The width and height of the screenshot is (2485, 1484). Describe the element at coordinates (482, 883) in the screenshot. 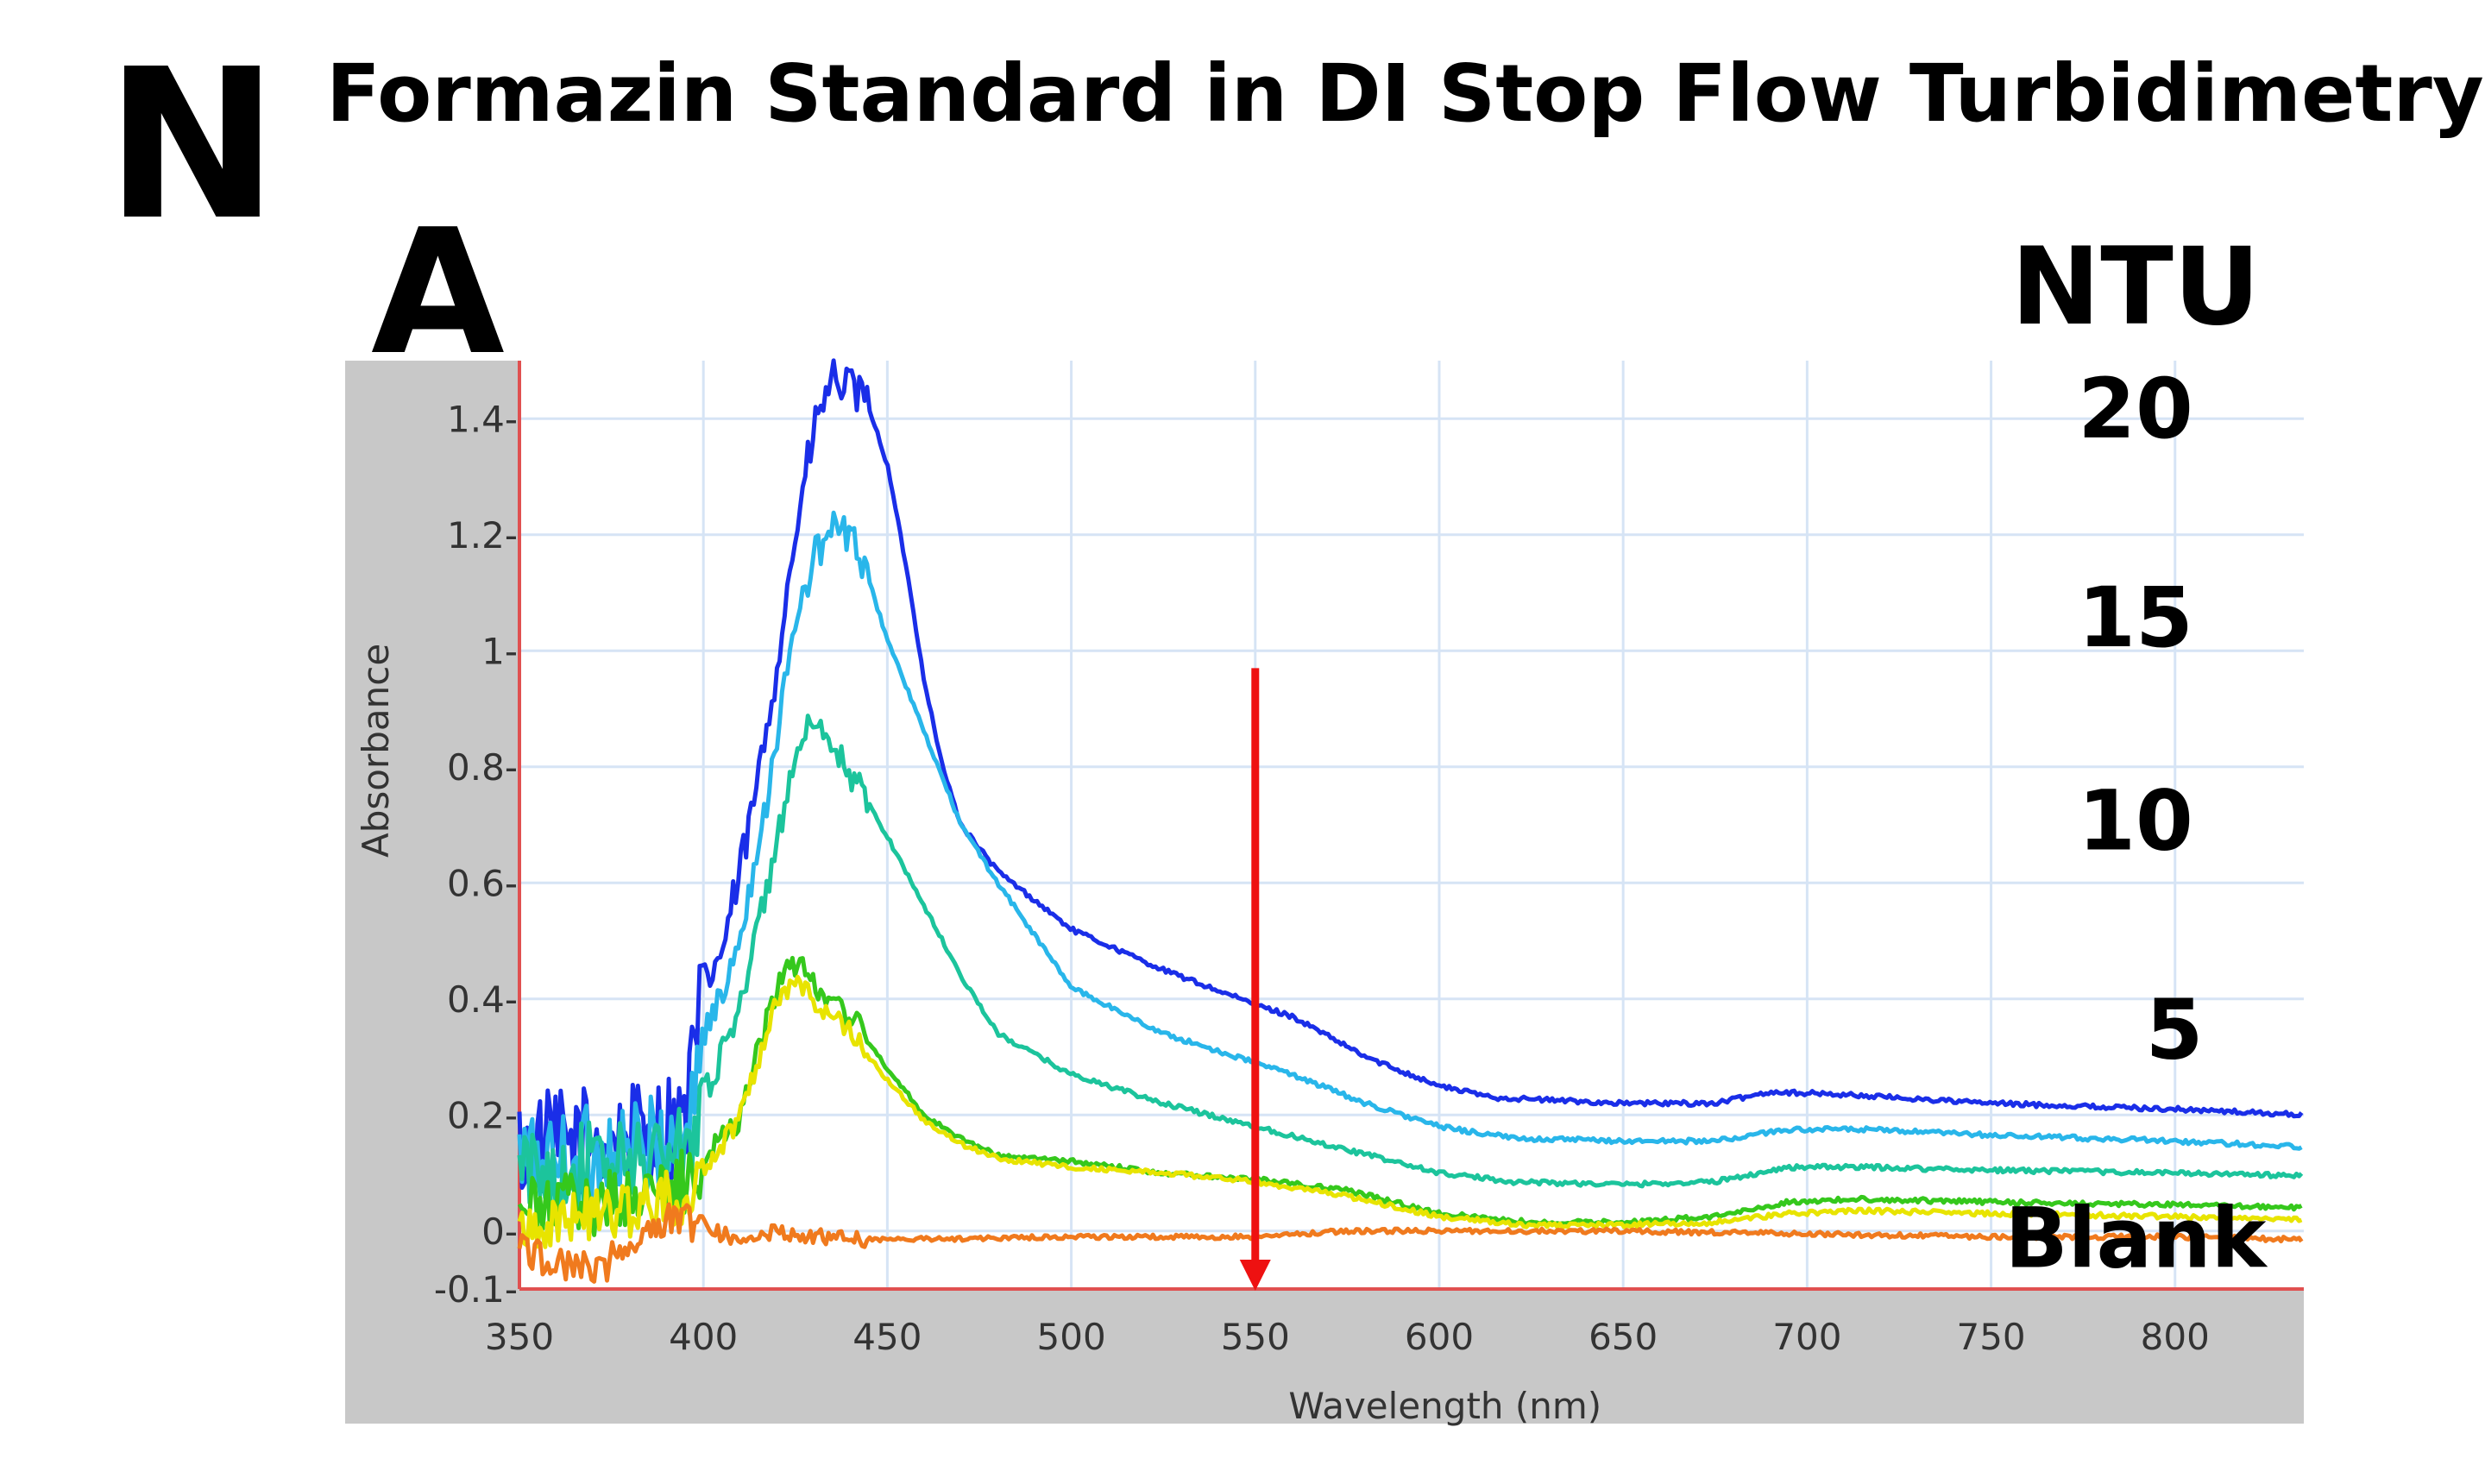

I see `y-tick-label: 0.6-` at that location.